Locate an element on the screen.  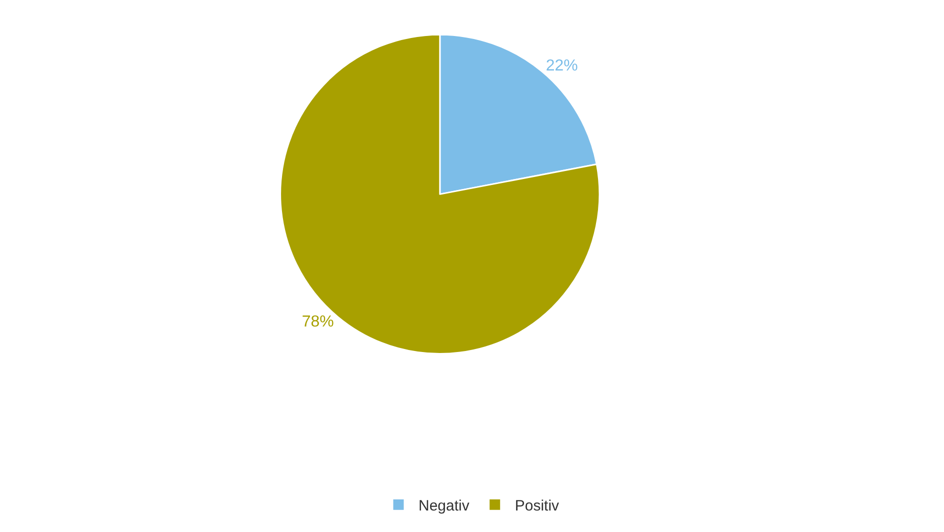
data-label: 22% is located at coordinates (562, 66).